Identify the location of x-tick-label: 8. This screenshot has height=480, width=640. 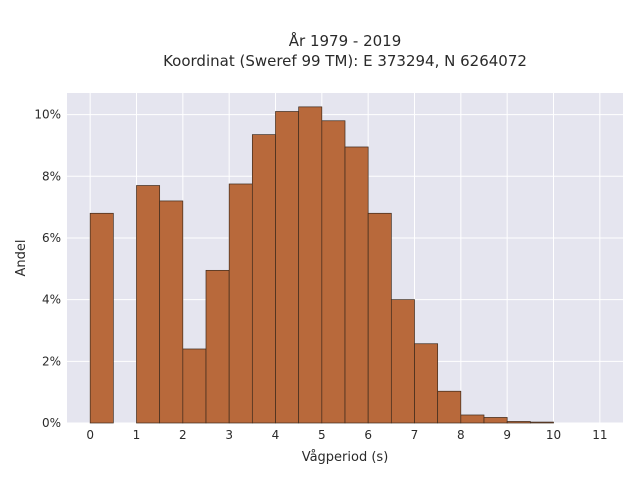
(461, 435).